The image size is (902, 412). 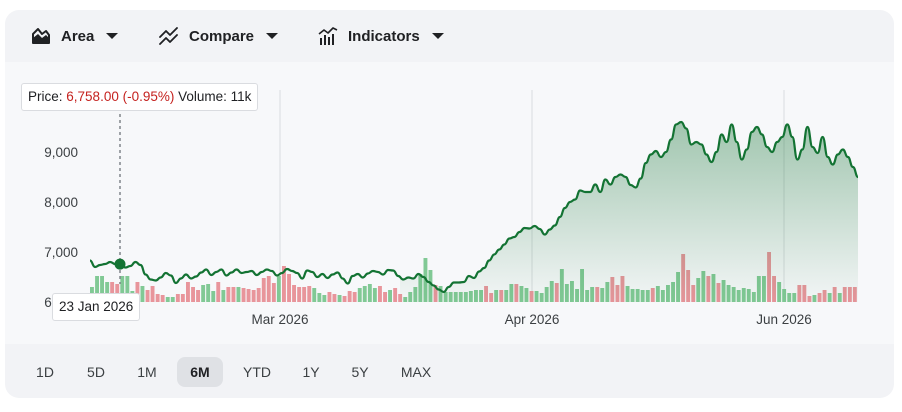 I want to click on chart-type-label: Area, so click(x=78, y=36).